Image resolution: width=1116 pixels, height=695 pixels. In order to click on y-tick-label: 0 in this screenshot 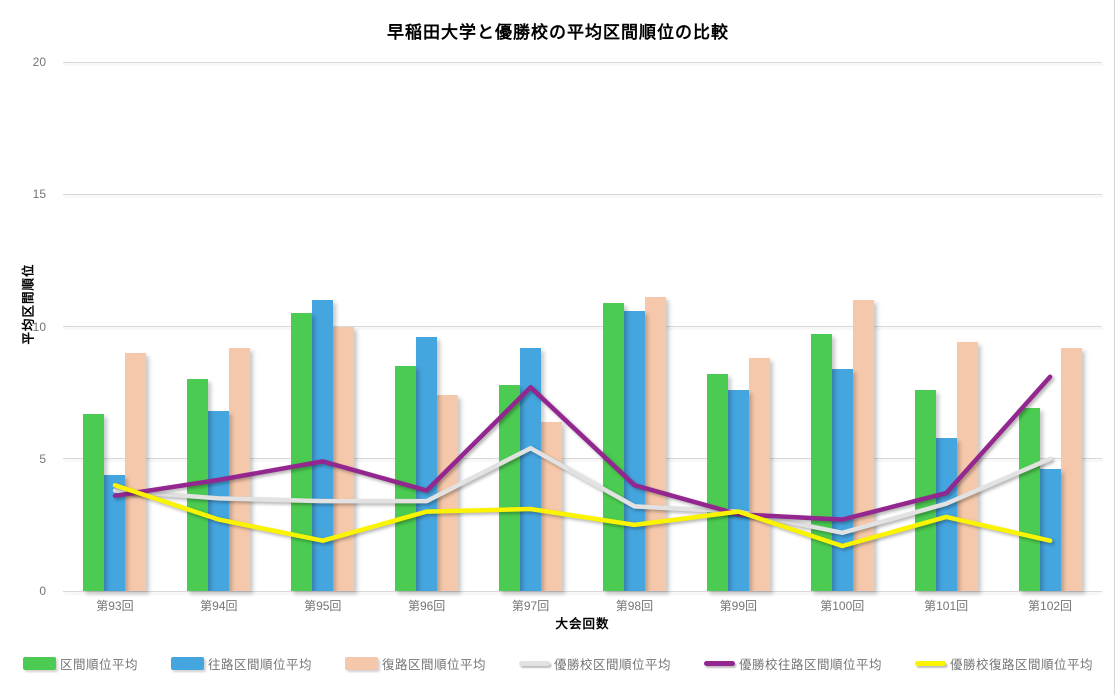, I will do `click(42, 591)`.